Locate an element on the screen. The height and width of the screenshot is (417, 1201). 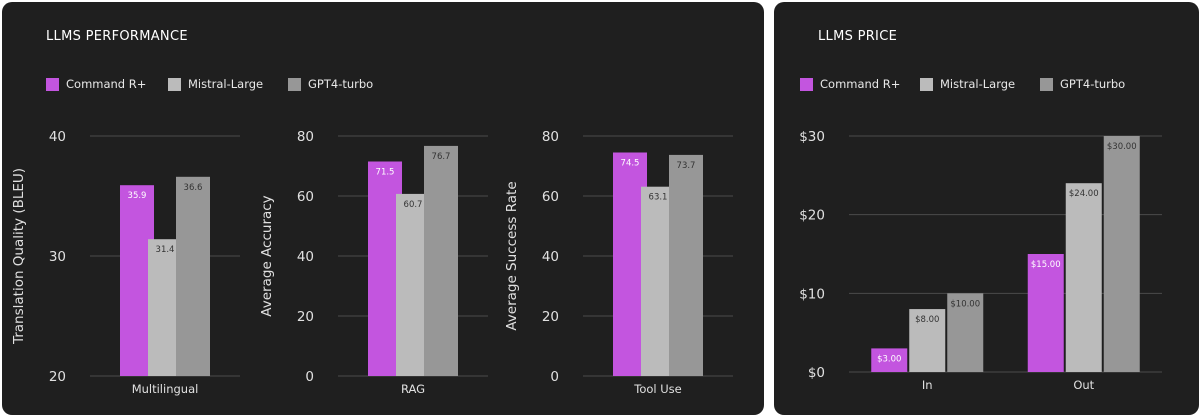
y-tick-label: $30 is located at coordinates (812, 137).